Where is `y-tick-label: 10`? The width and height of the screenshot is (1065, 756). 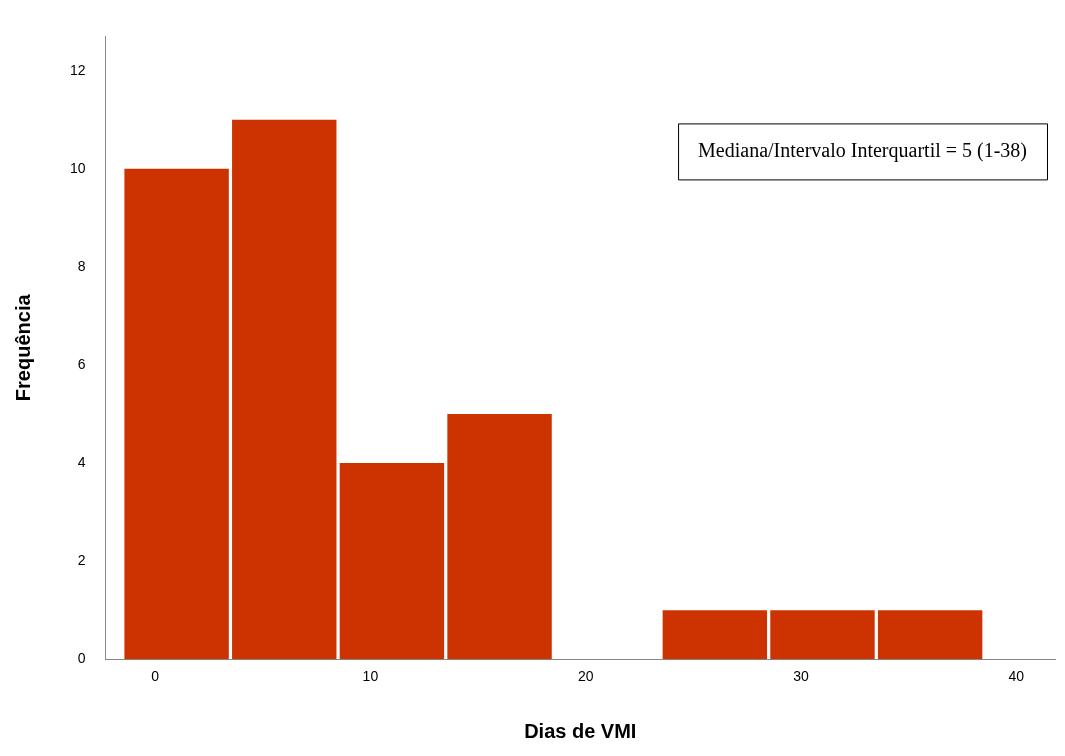 y-tick-label: 10 is located at coordinates (77, 167).